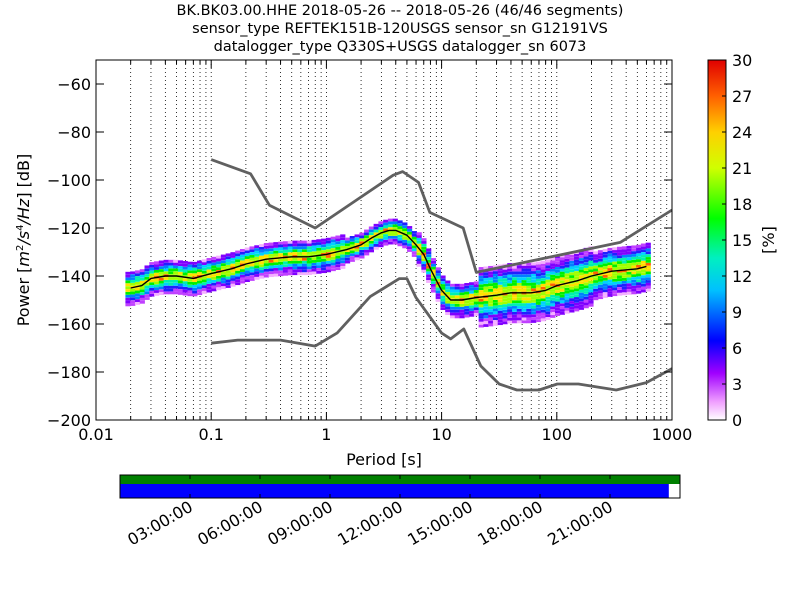 Image resolution: width=800 pixels, height=600 pixels. Describe the element at coordinates (300, 523) in the screenshot. I see `timeline-tick-label: 09:00:00` at that location.